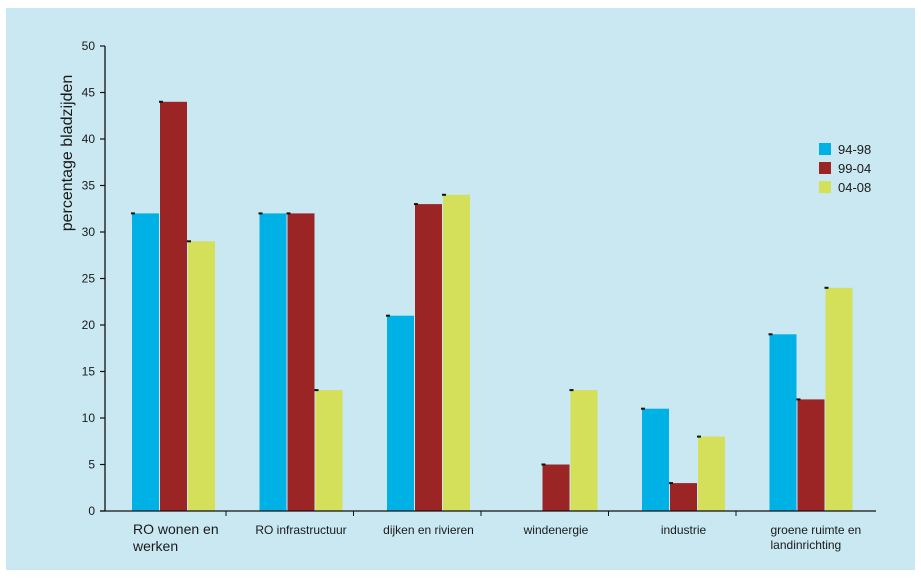 The image size is (921, 578). Describe the element at coordinates (91, 465) in the screenshot. I see `y-tick-label: 5` at that location.